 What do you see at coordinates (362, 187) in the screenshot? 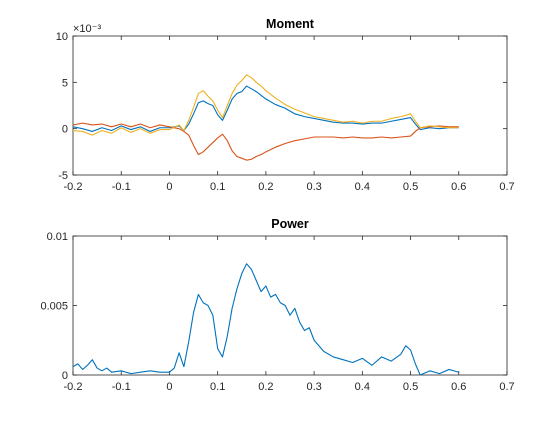
I see `moment-x-tick-label: 0.4` at bounding box center [362, 187].